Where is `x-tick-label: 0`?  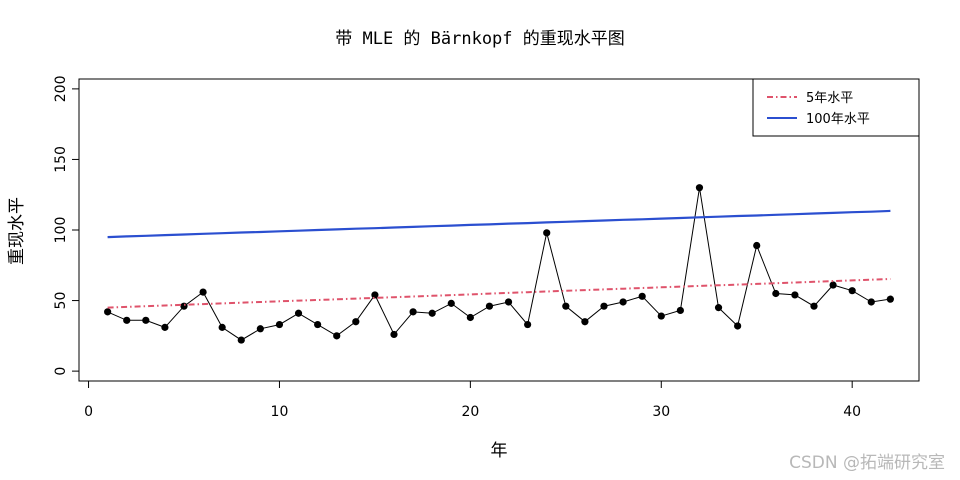
x-tick-label: 0 is located at coordinates (88, 412).